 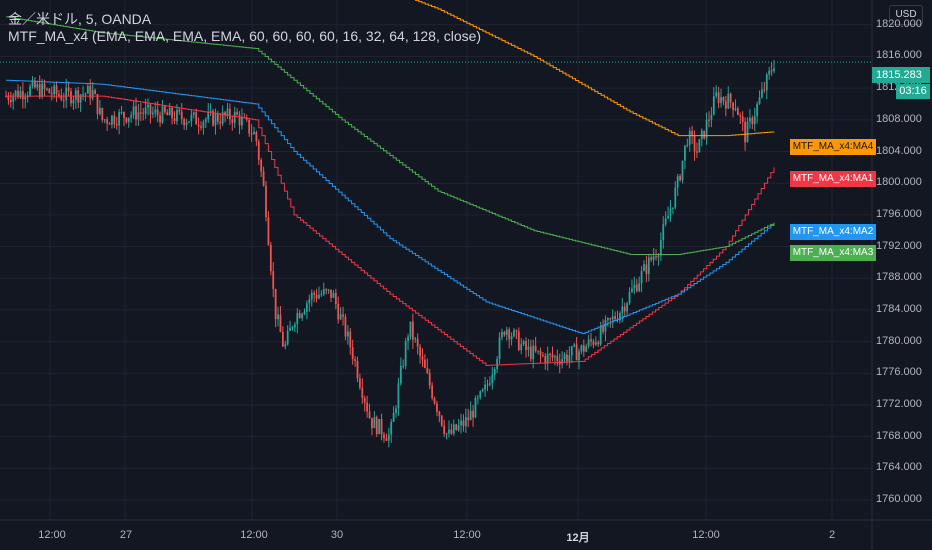 I want to click on time-tick-label: 2, so click(x=832, y=535).